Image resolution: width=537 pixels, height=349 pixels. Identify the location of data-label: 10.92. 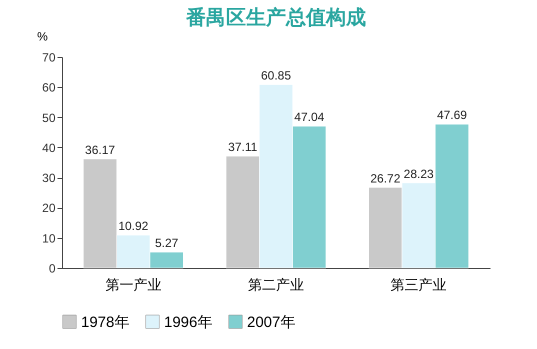
(133, 226).